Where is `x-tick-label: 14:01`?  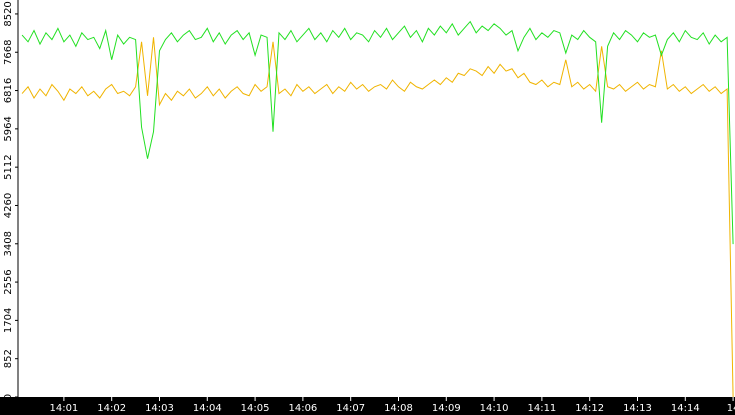
x-tick-label: 14:01 is located at coordinates (63, 408).